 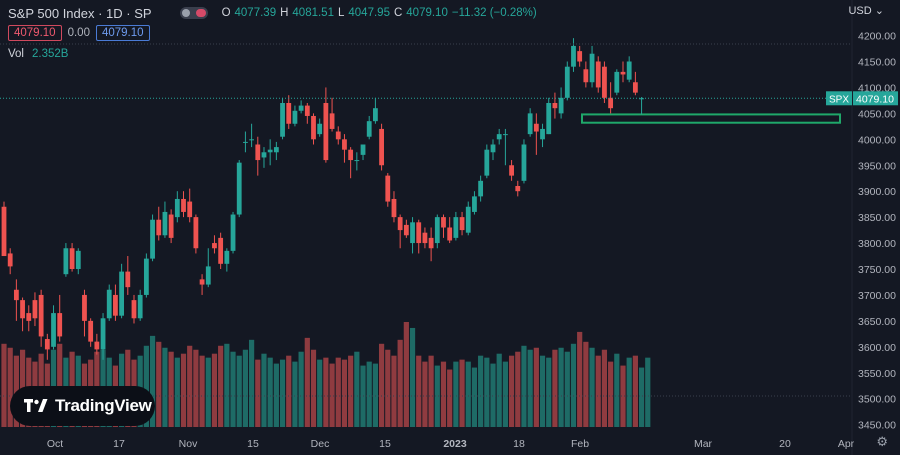 What do you see at coordinates (846, 444) in the screenshot?
I see `time-tick-label: Apr` at bounding box center [846, 444].